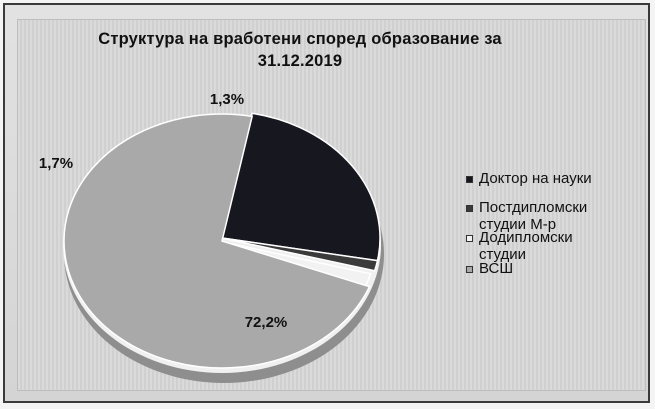 Image resolution: width=655 pixels, height=409 pixels. What do you see at coordinates (469, 208) in the screenshot?
I see `legend-swatch-postgraduate` at bounding box center [469, 208].